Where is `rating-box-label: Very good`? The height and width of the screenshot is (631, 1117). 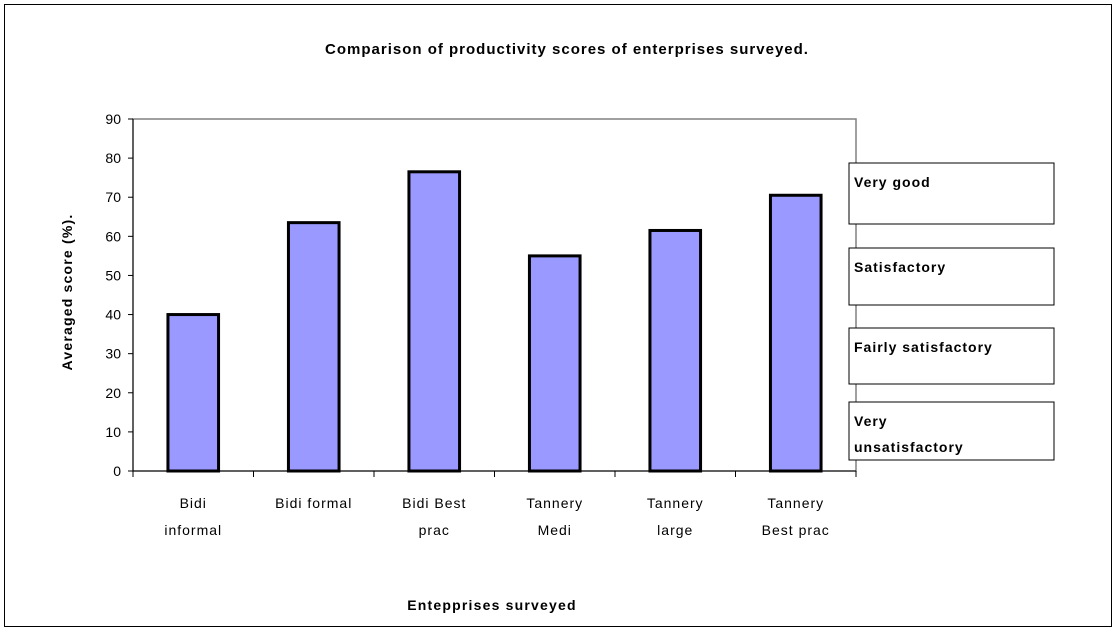 rating-box-label: Very good is located at coordinates (892, 182).